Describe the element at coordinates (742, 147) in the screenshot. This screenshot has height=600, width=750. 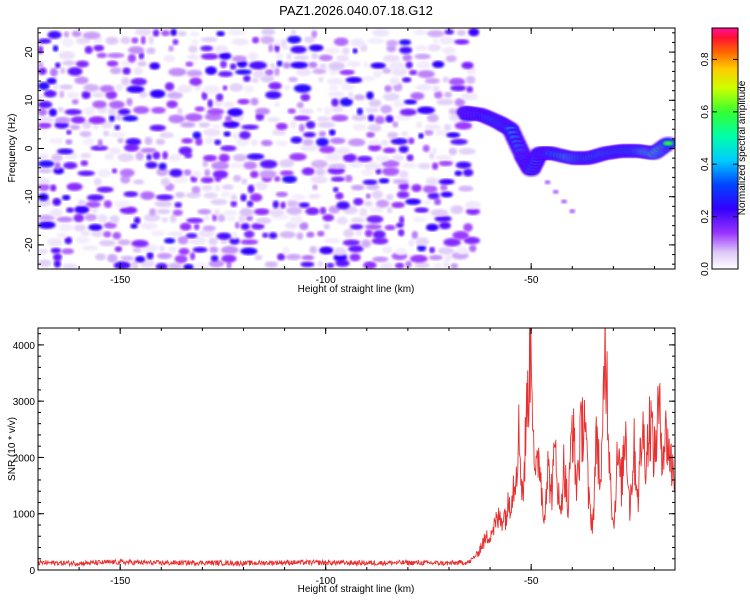
I see `colorbar-label: Normalized spectral amplitude` at that location.